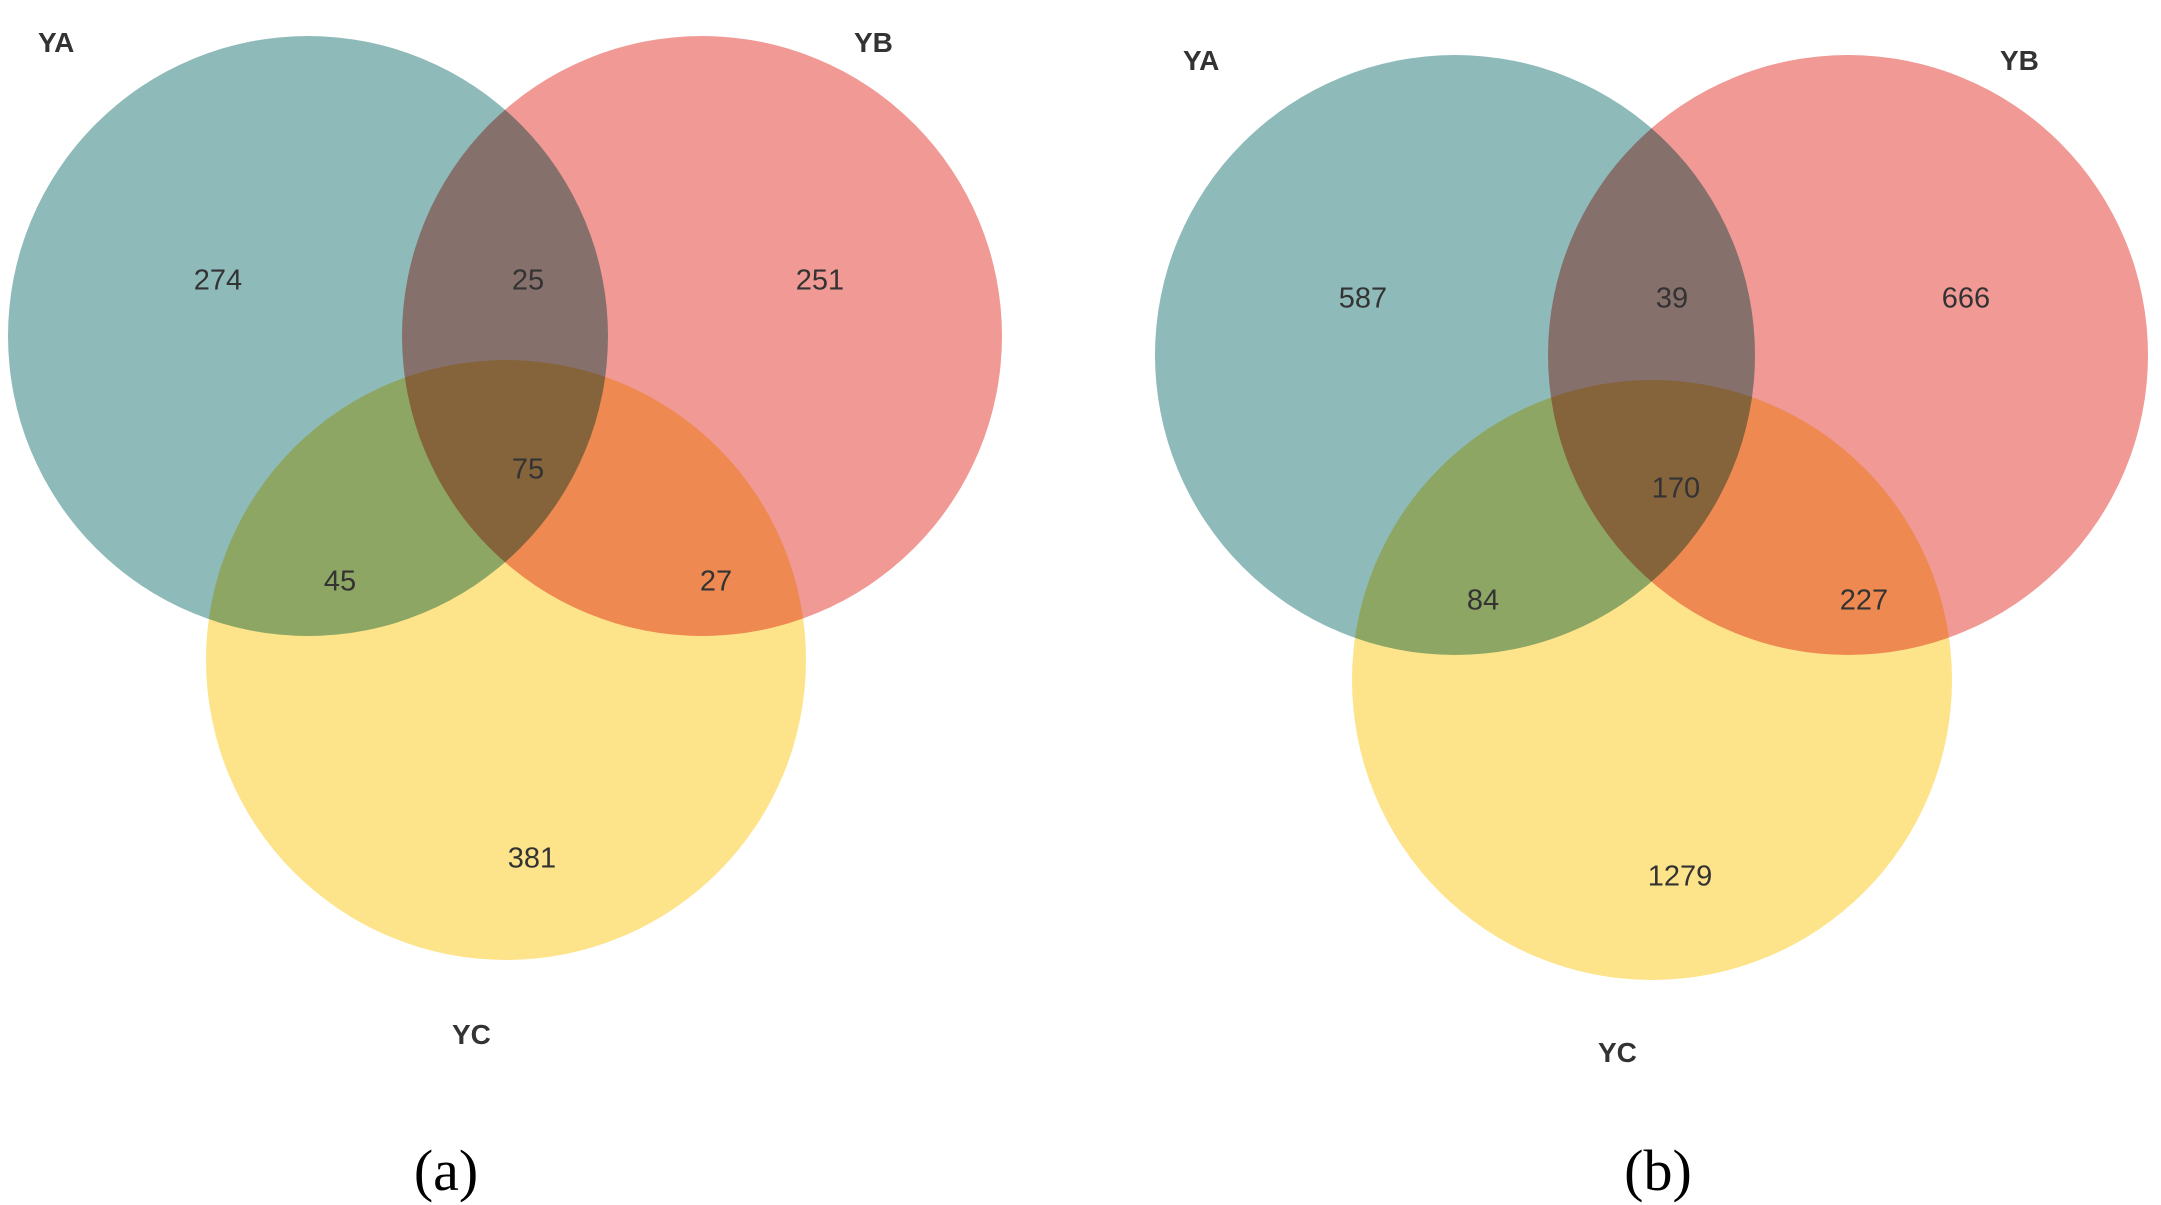 The width and height of the screenshot is (2161, 1205). I want to click on panel-caption-b: (b), so click(1658, 1170).